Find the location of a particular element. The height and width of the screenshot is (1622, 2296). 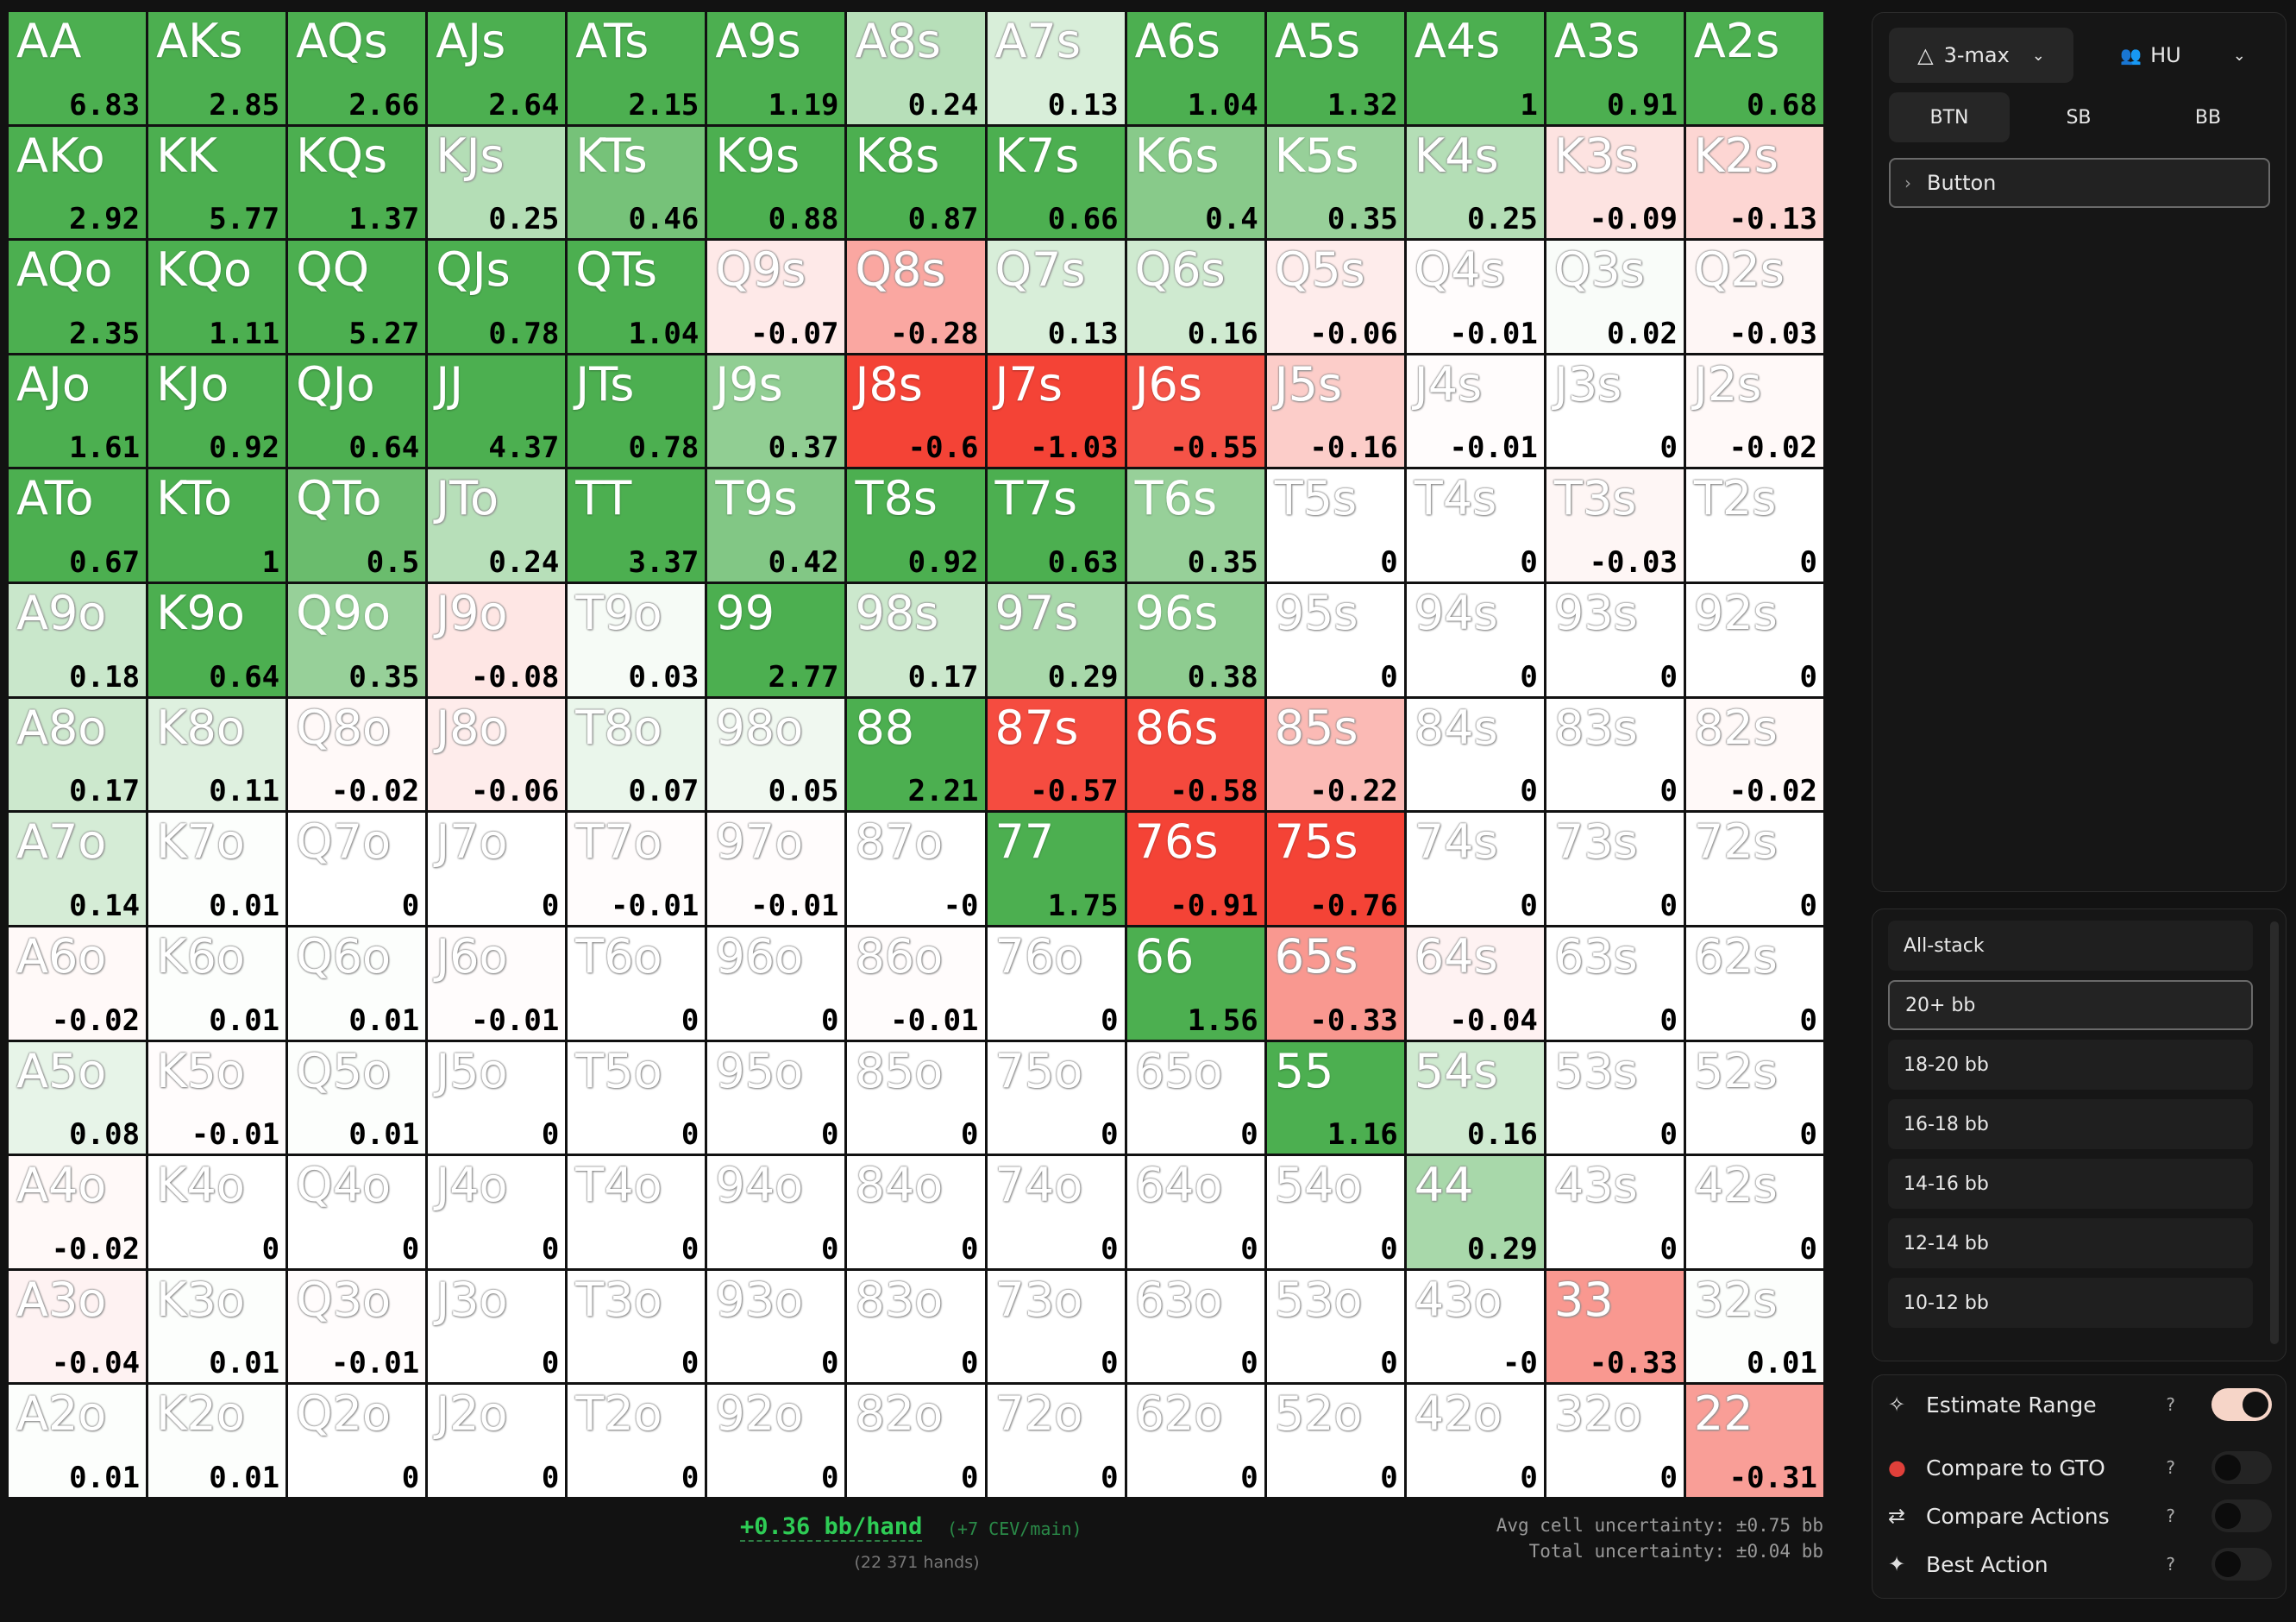

hand-cell: 99 2.77 is located at coordinates (776, 640).